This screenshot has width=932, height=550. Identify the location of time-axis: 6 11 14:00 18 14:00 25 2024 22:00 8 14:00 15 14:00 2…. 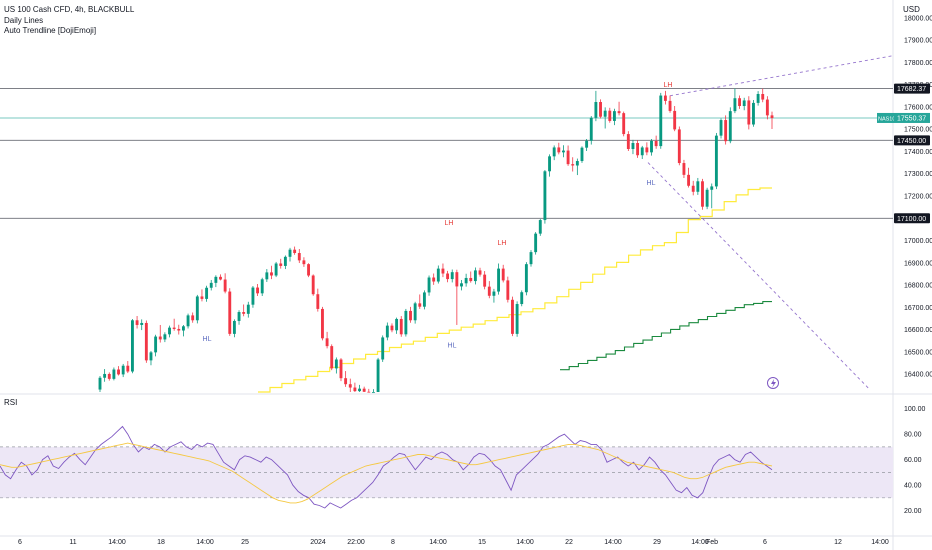
(453, 542).